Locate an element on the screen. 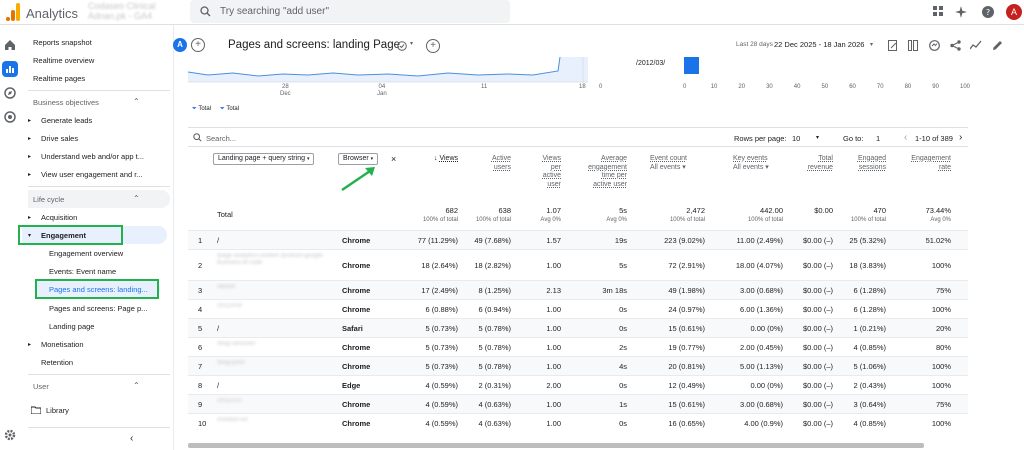 This screenshot has width=1024, height=450. sidebar-item-generate-leads: Generate leads is located at coordinates (67, 120).